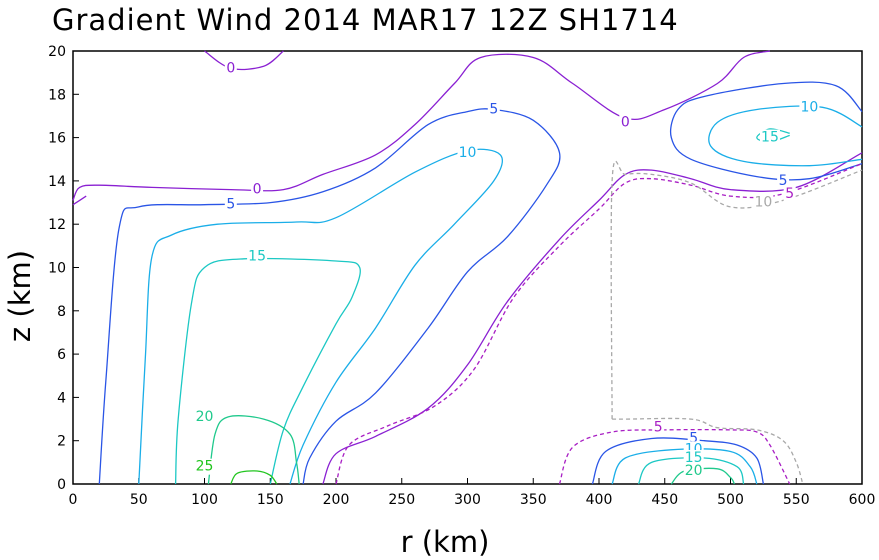  I want to click on x-axis-label: r (km), so click(445, 542).